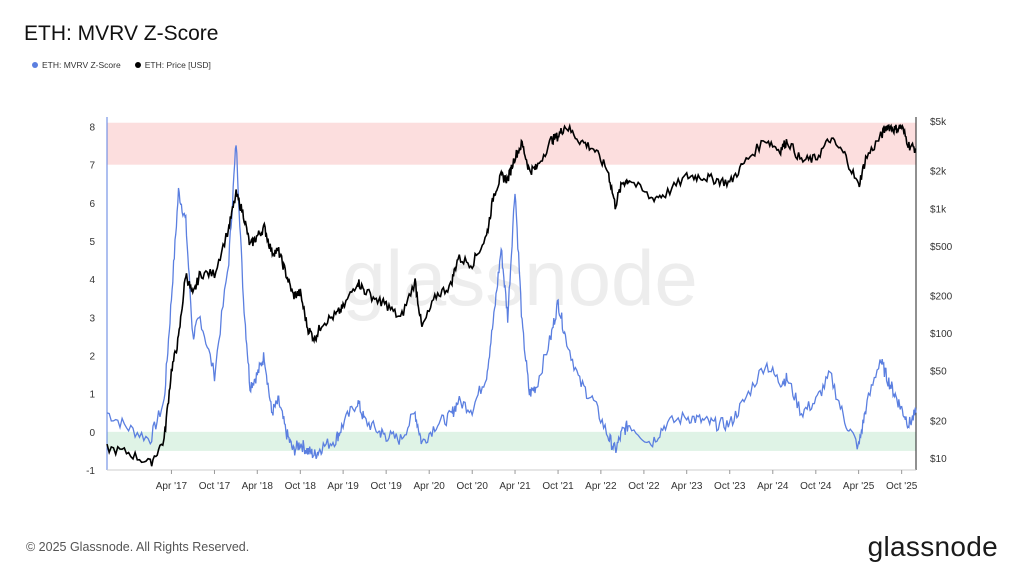 The width and height of the screenshot is (1024, 576). Describe the element at coordinates (558, 486) in the screenshot. I see `x-tick-9: Oct '21` at that location.